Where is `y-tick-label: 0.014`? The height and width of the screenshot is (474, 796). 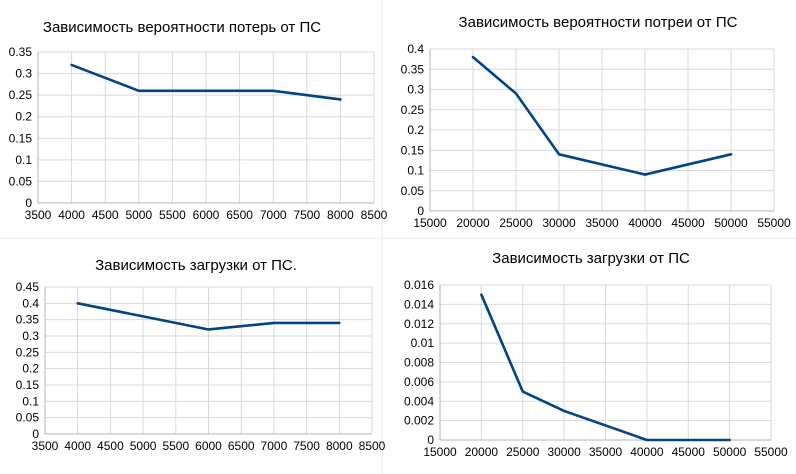 y-tick-label: 0.014 is located at coordinates (419, 304).